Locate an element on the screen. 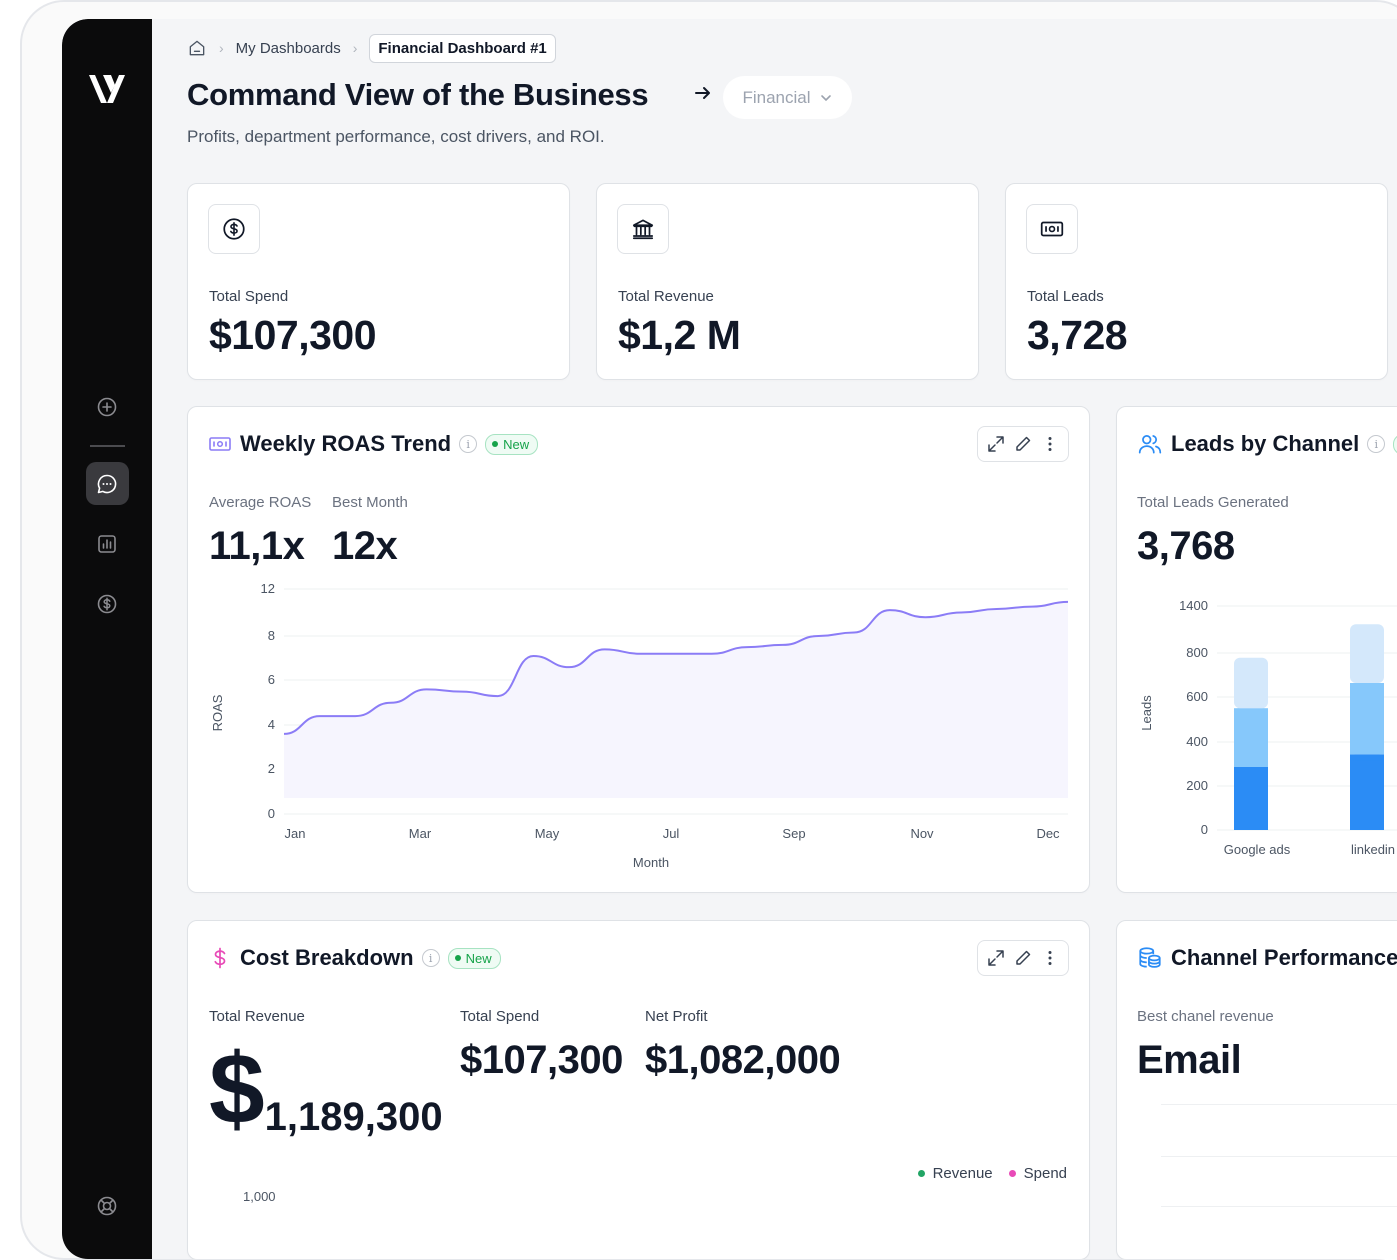 This screenshot has height=1260, width=1397. users-icon is located at coordinates (1150, 444).